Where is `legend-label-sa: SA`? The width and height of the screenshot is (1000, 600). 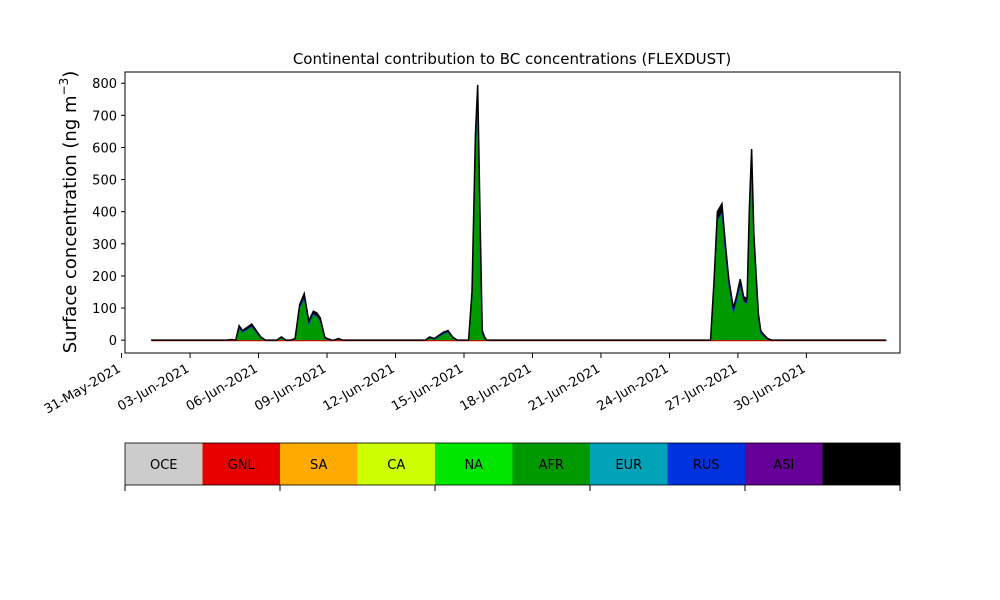
legend-label-sa: SA is located at coordinates (318, 465).